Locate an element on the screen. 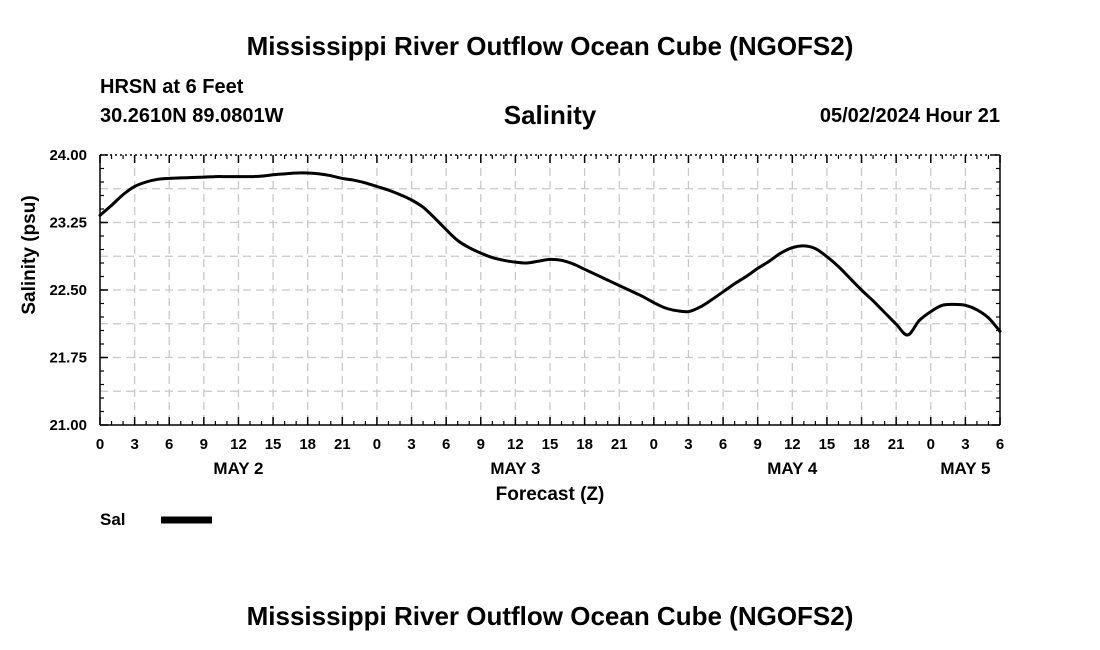 This screenshot has height=650, width=1100. station-label: HRSN at 6 Feet is located at coordinates (172, 87).